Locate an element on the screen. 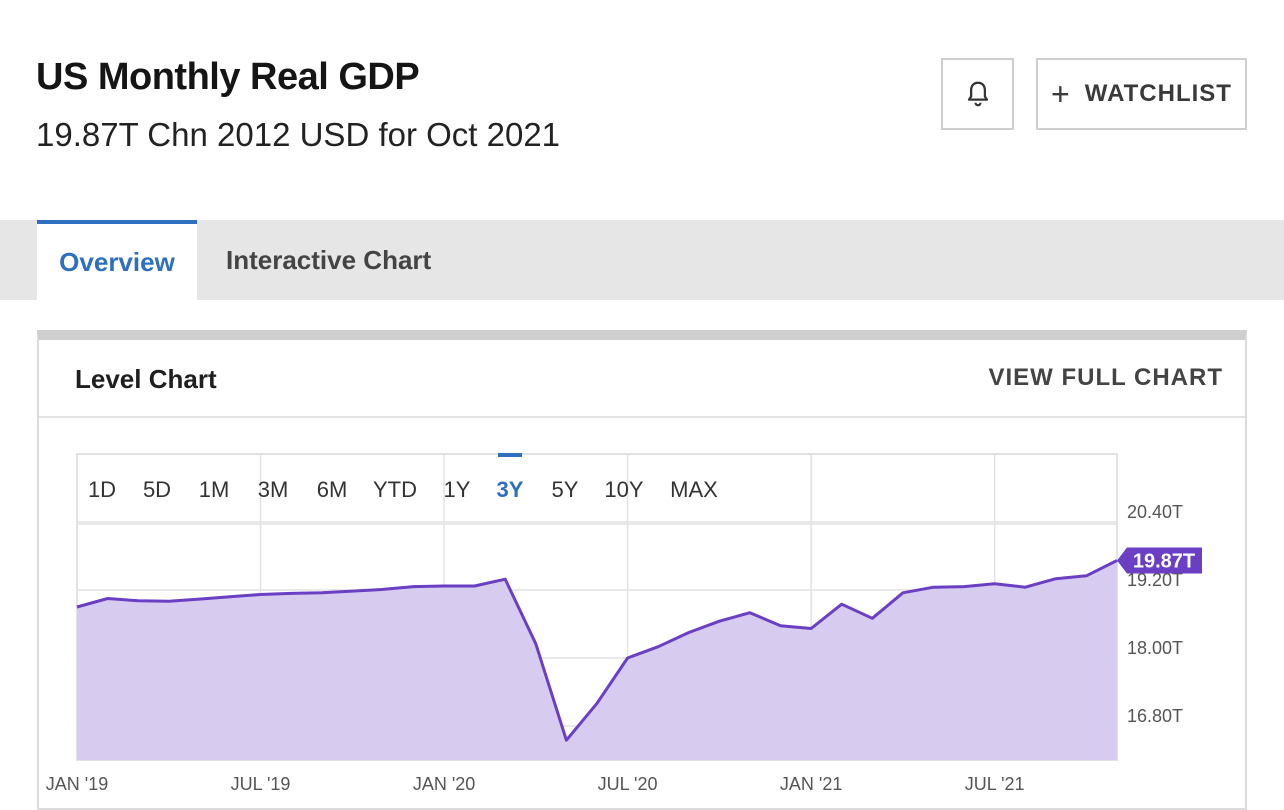 The height and width of the screenshot is (810, 1284). range-active-indicator is located at coordinates (510, 455).